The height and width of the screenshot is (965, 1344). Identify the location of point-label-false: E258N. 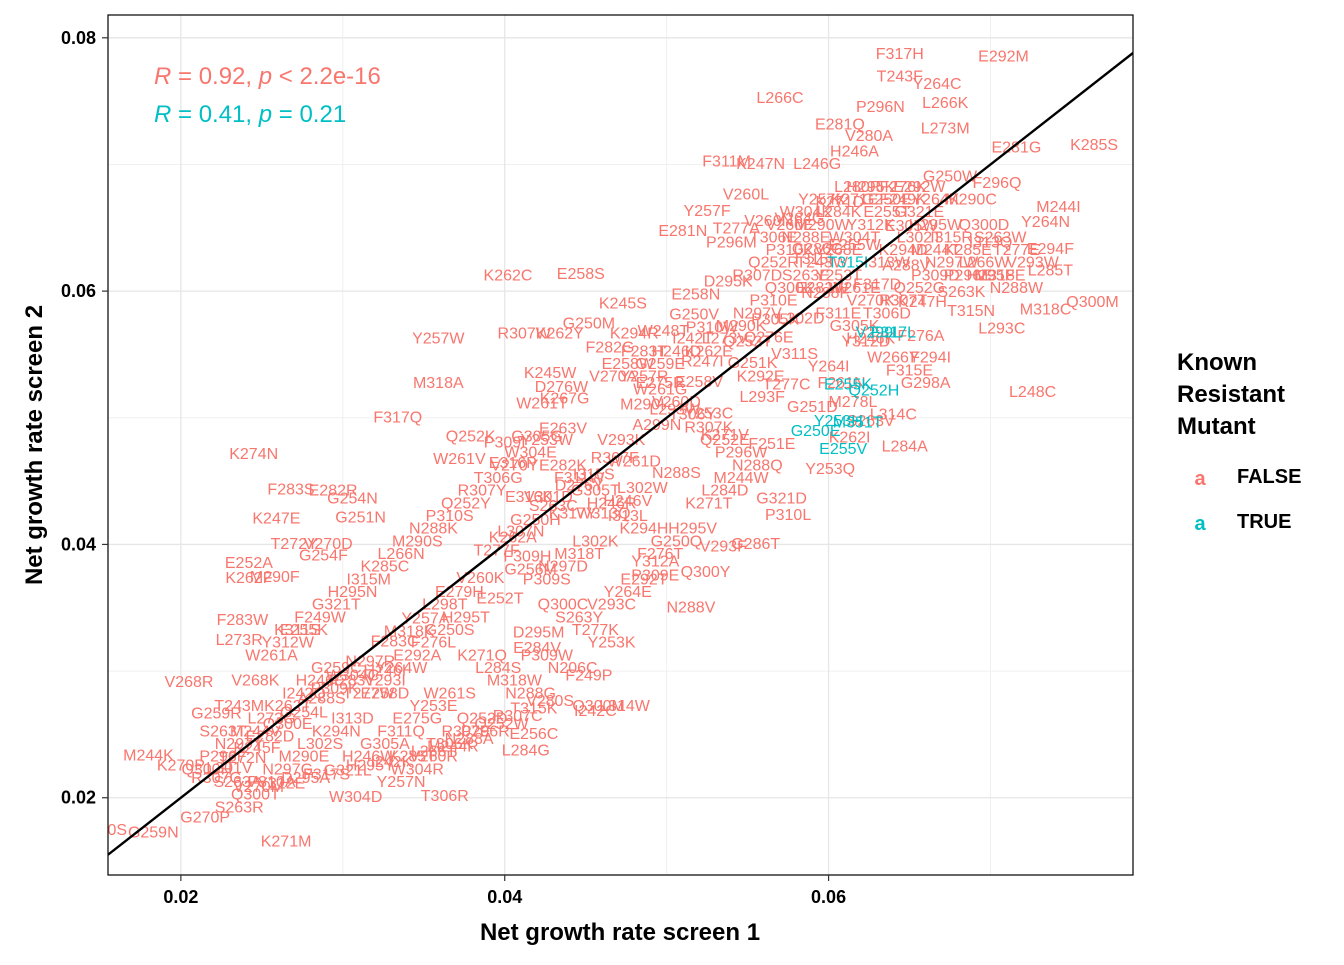
(695, 294).